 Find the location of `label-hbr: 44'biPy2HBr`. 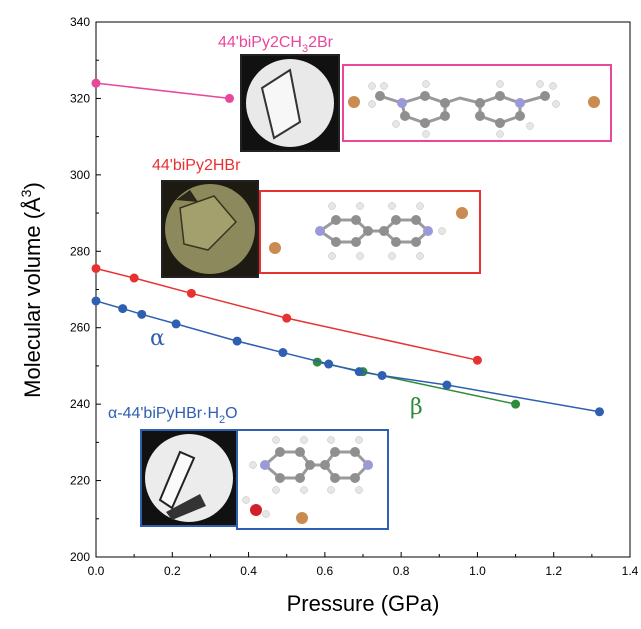

label-hbr: 44'biPy2HBr is located at coordinates (196, 165).